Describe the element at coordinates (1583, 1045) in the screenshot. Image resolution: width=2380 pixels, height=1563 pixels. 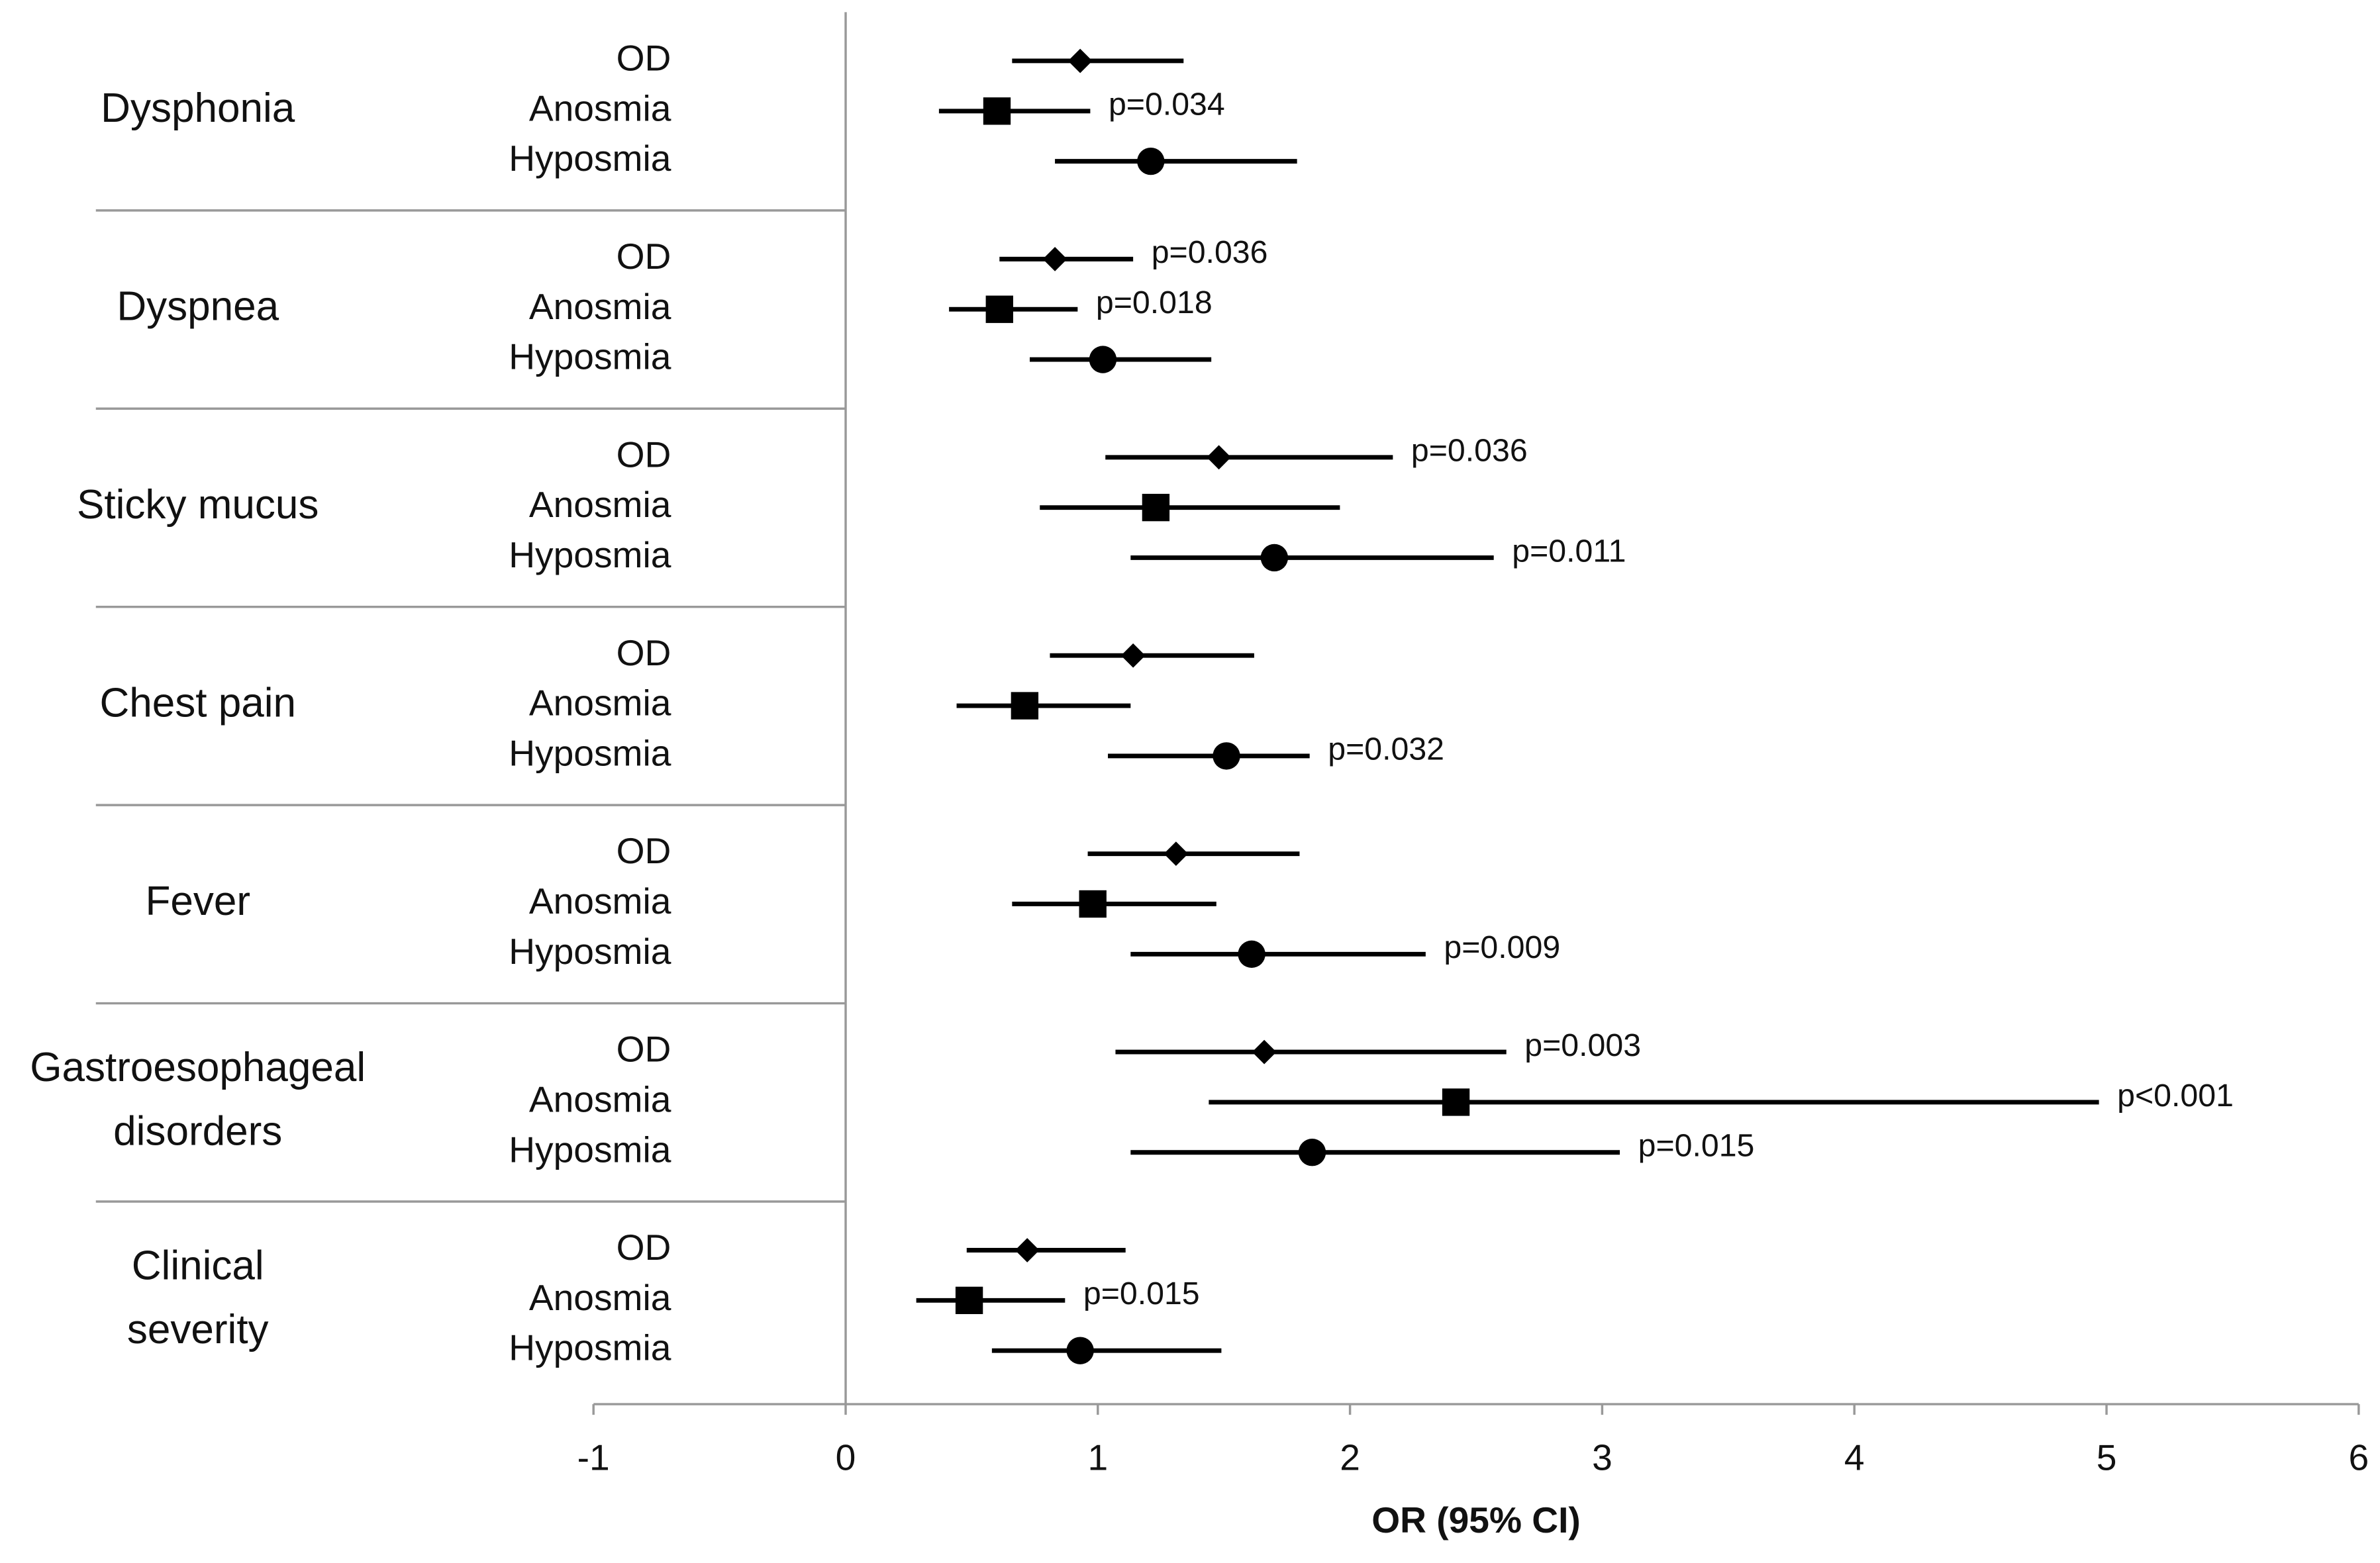
I see `p-value-label: p=0.003` at that location.